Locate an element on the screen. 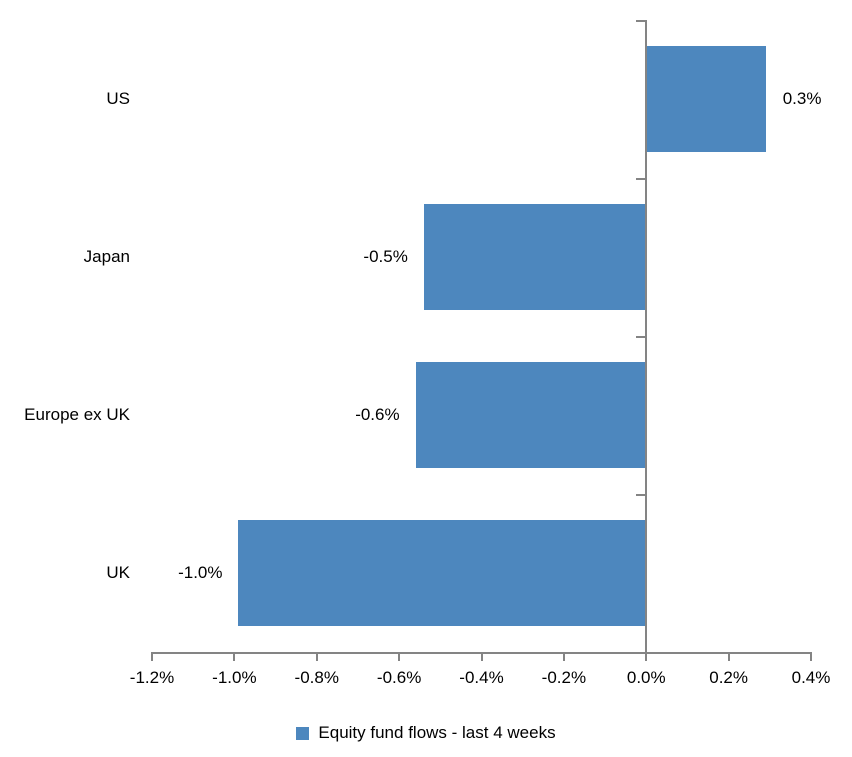  category-label-uk: UK is located at coordinates (118, 572).